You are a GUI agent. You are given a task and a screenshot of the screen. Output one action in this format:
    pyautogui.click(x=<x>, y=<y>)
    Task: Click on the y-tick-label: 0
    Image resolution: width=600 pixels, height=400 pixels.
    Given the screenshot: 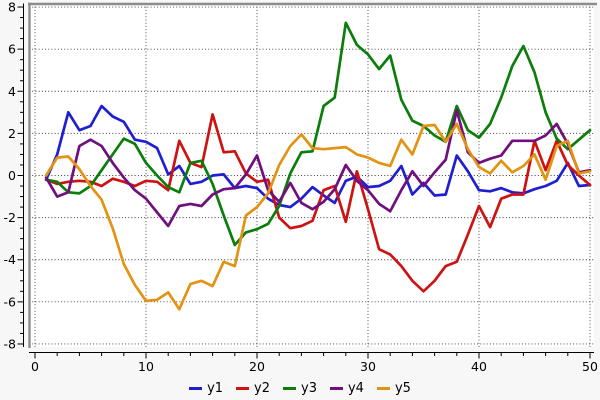 What is the action you would take?
    pyautogui.click(x=12, y=175)
    